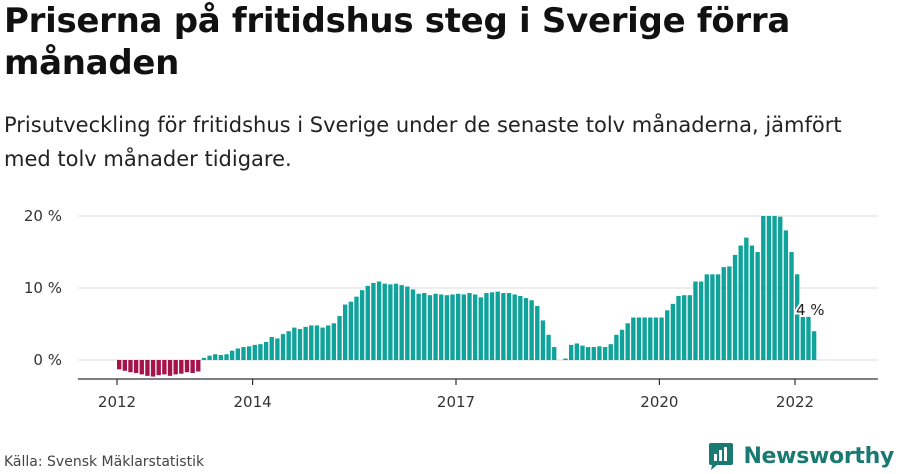  I want to click on x-axis-labels: 2012 2014 2017 2020 2022, so click(456, 402).